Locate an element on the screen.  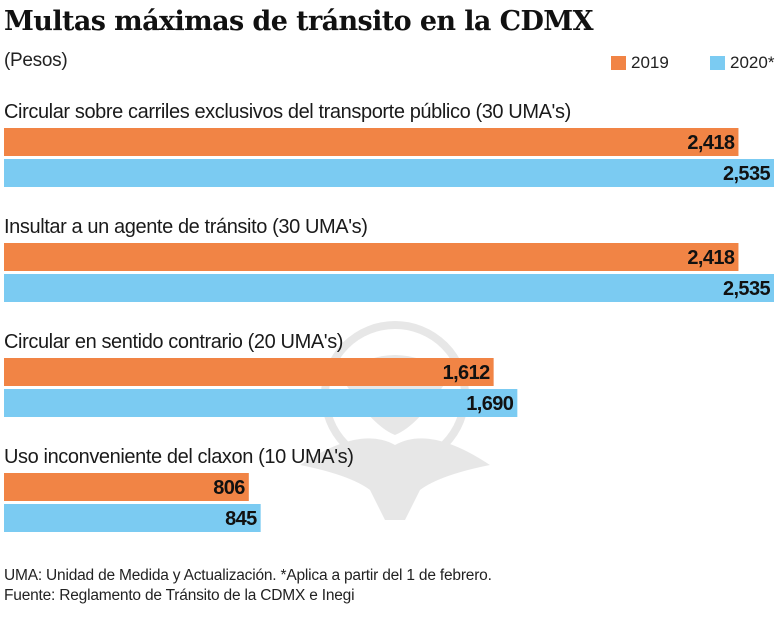
legend-label-2020: 2020* is located at coordinates (752, 62).